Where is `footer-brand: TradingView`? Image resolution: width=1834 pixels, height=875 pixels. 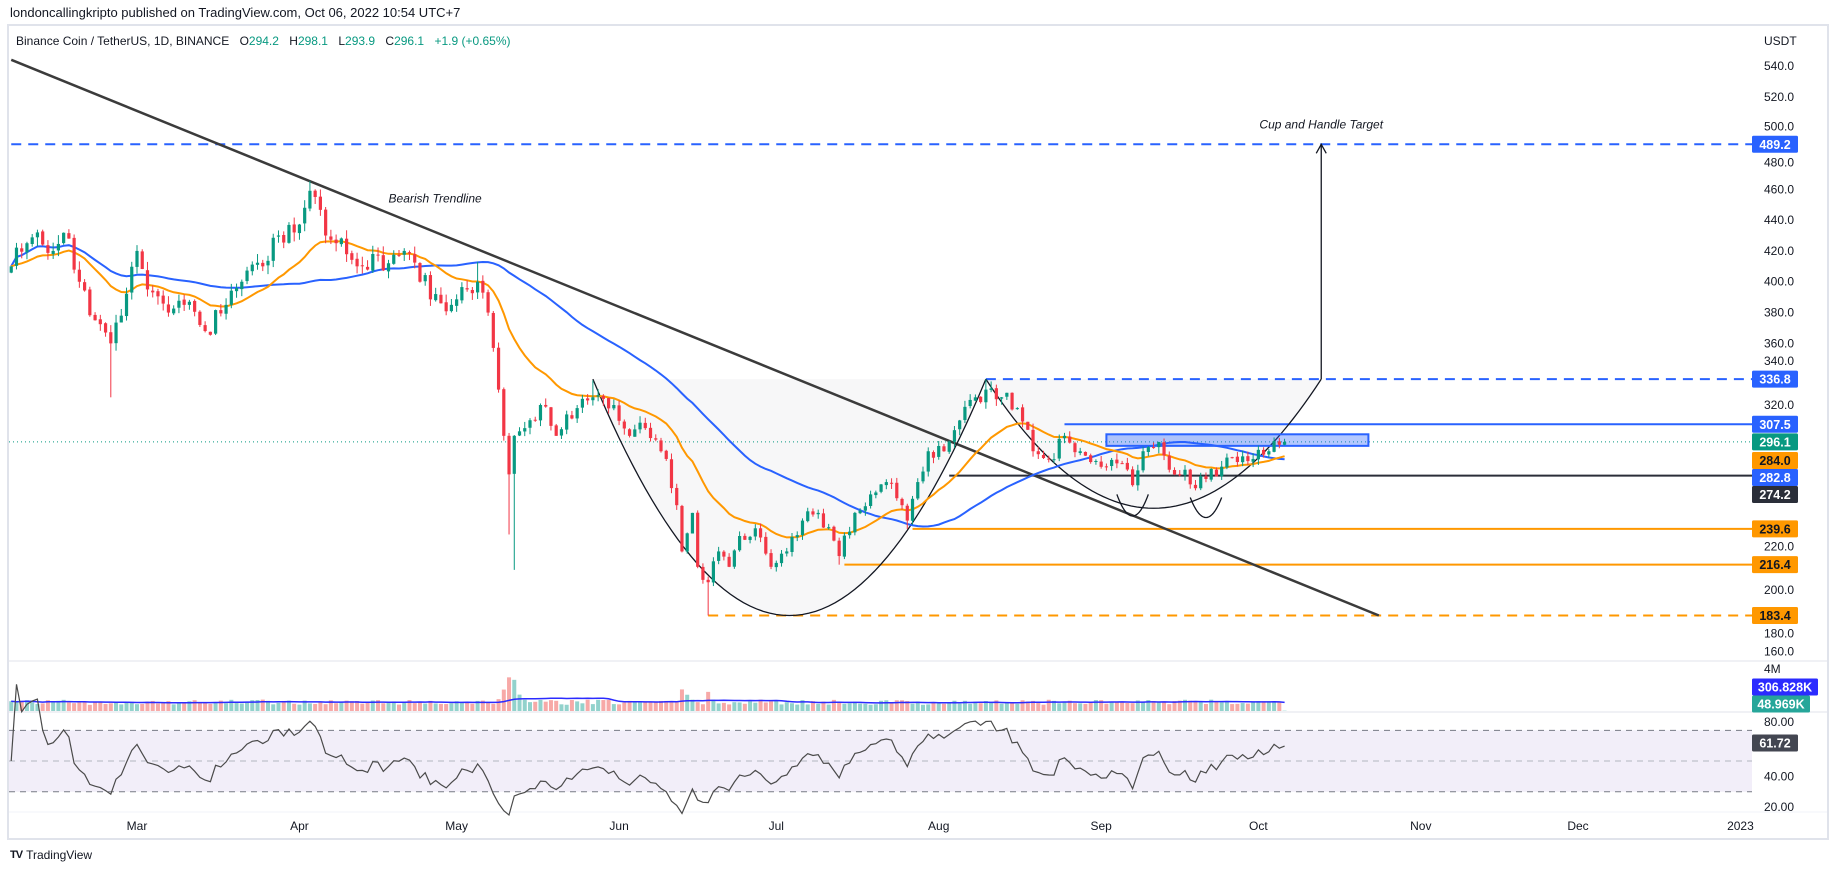 footer-brand: TradingView is located at coordinates (59, 855).